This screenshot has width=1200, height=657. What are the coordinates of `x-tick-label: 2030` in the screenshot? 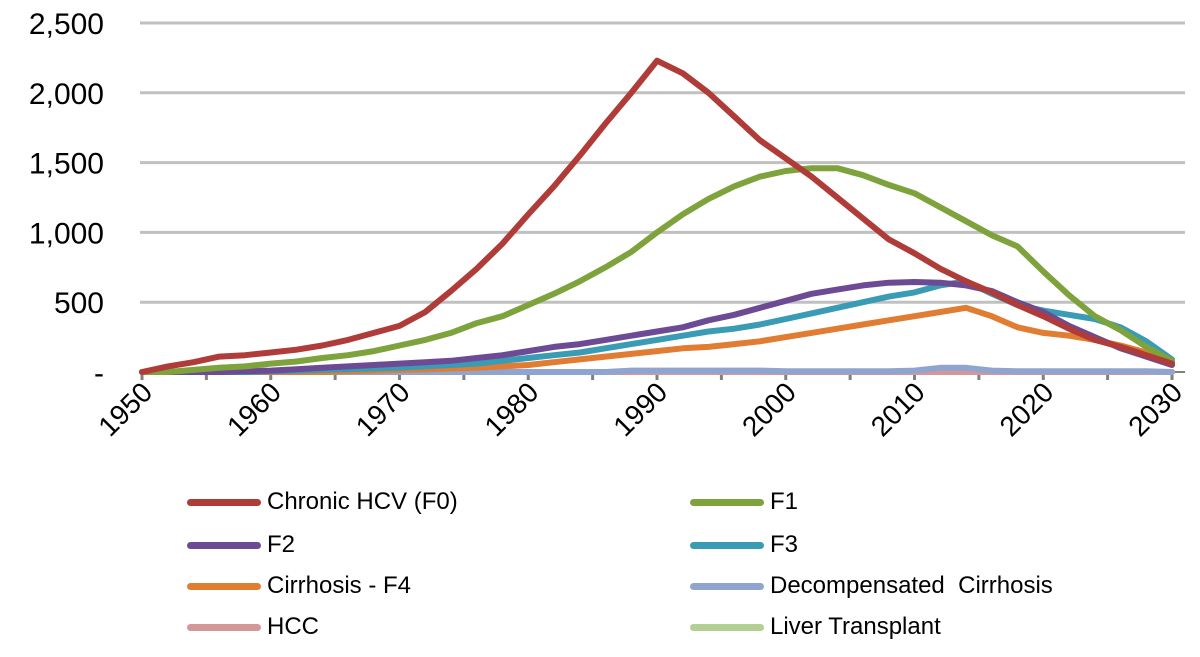 It's located at (1155, 409).